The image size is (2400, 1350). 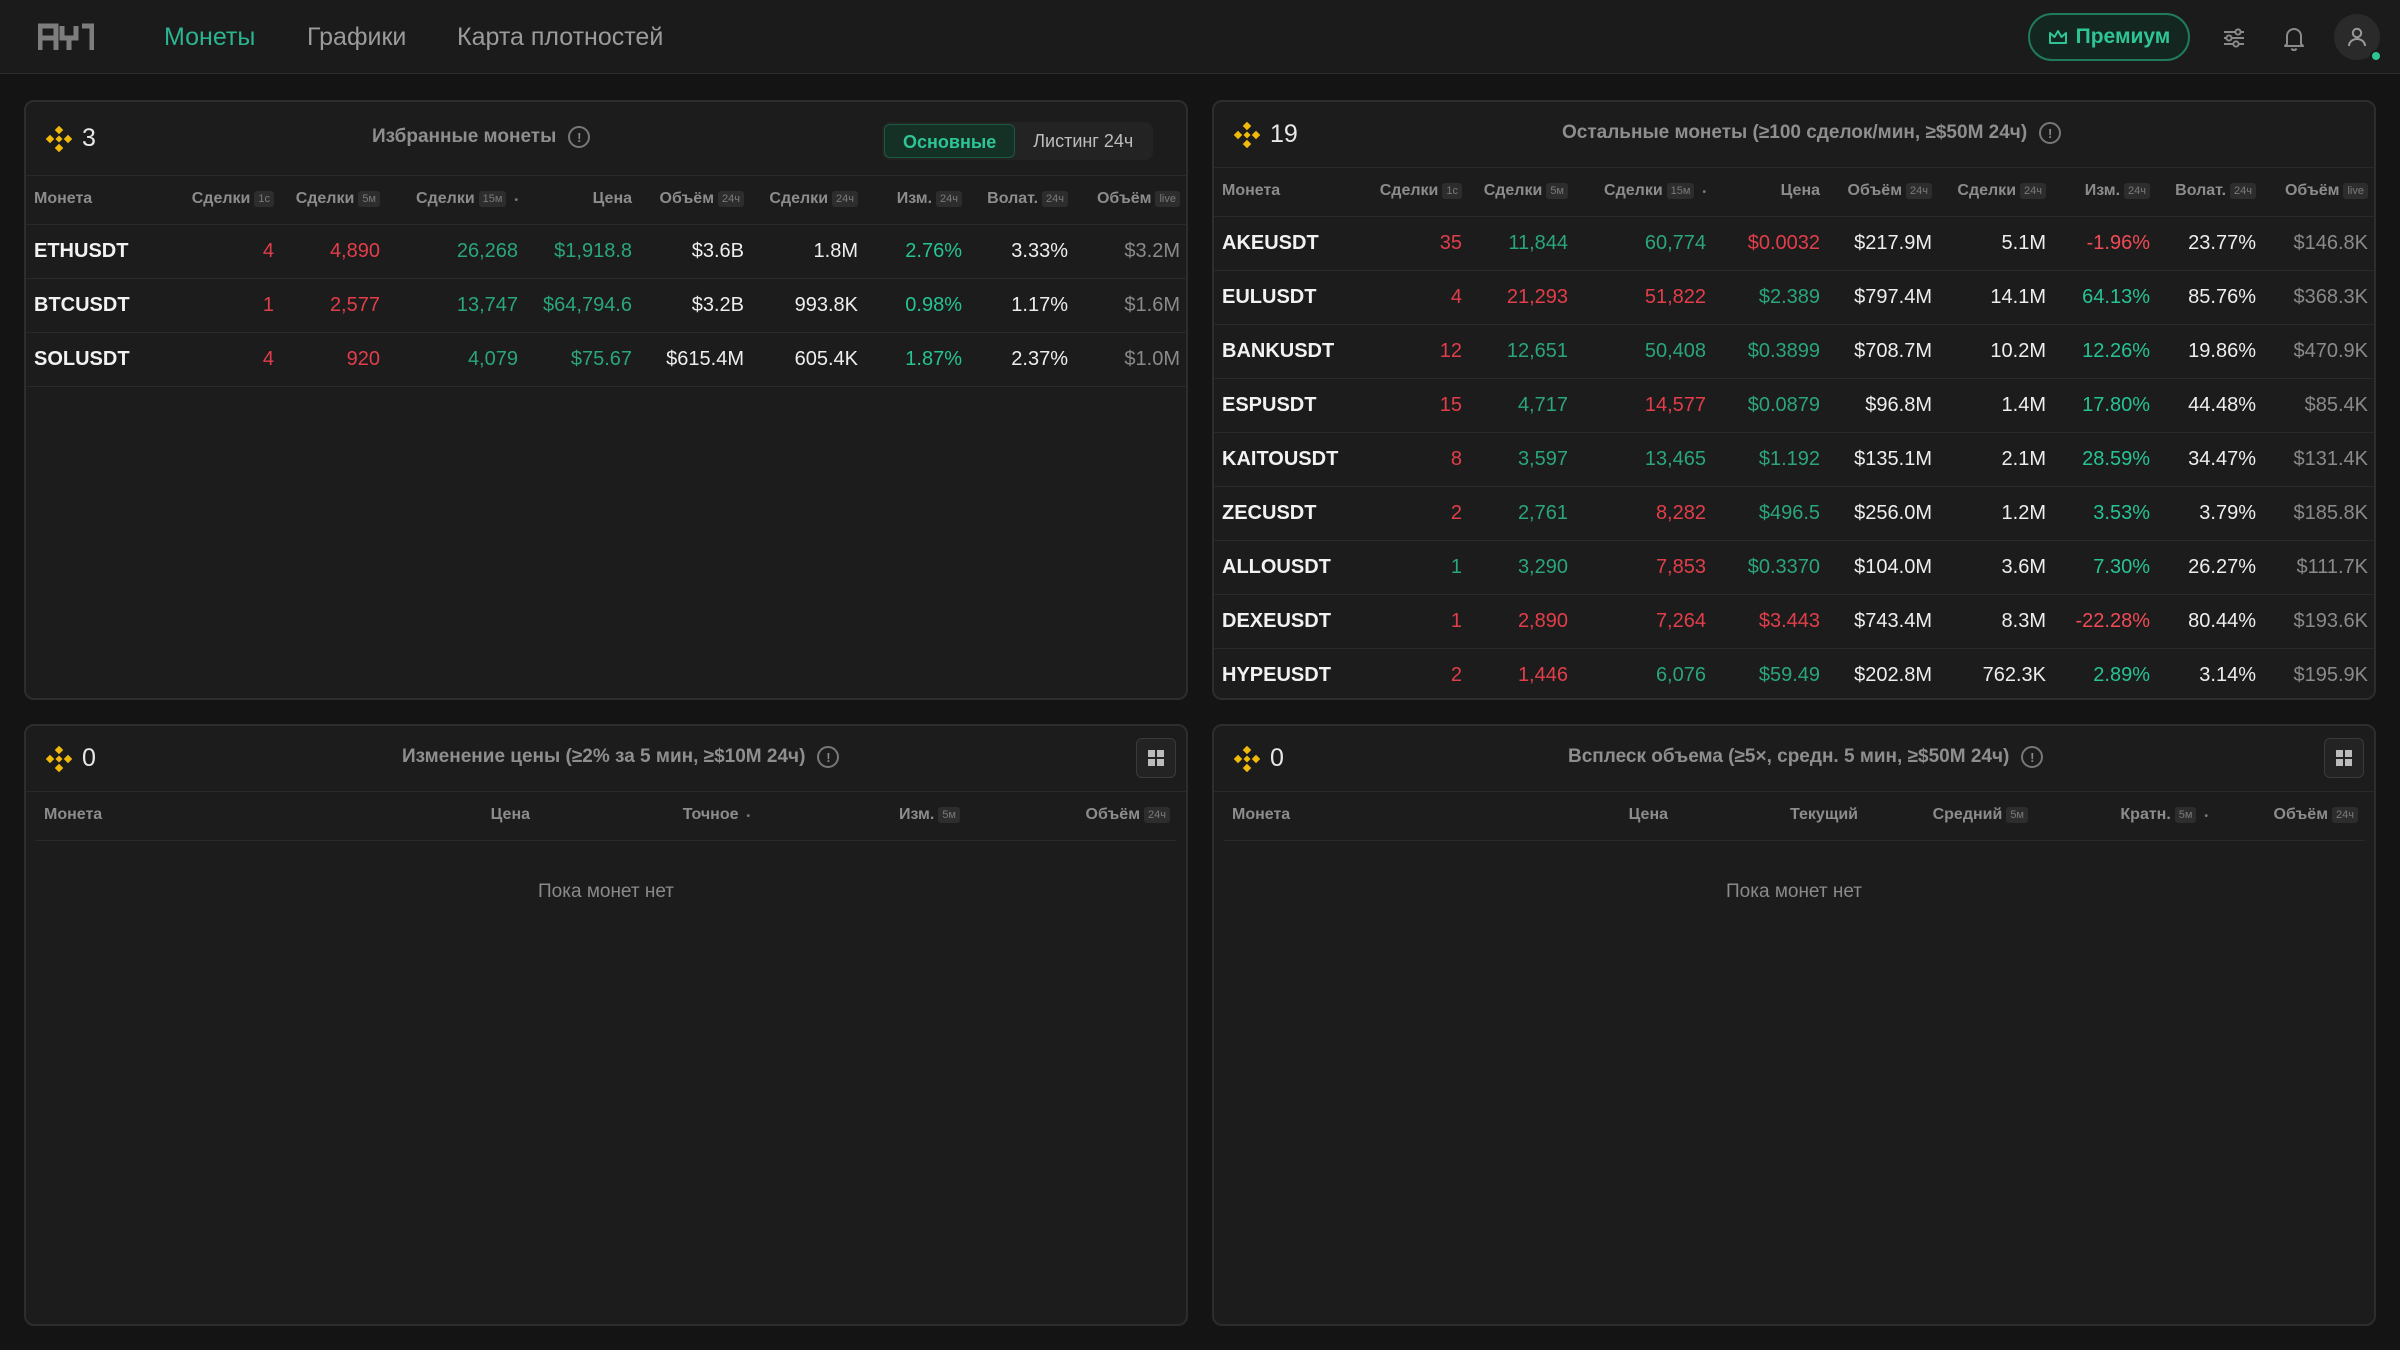 I want to click on coin-symbol: DEXEUSDT, so click(x=1289, y=621).